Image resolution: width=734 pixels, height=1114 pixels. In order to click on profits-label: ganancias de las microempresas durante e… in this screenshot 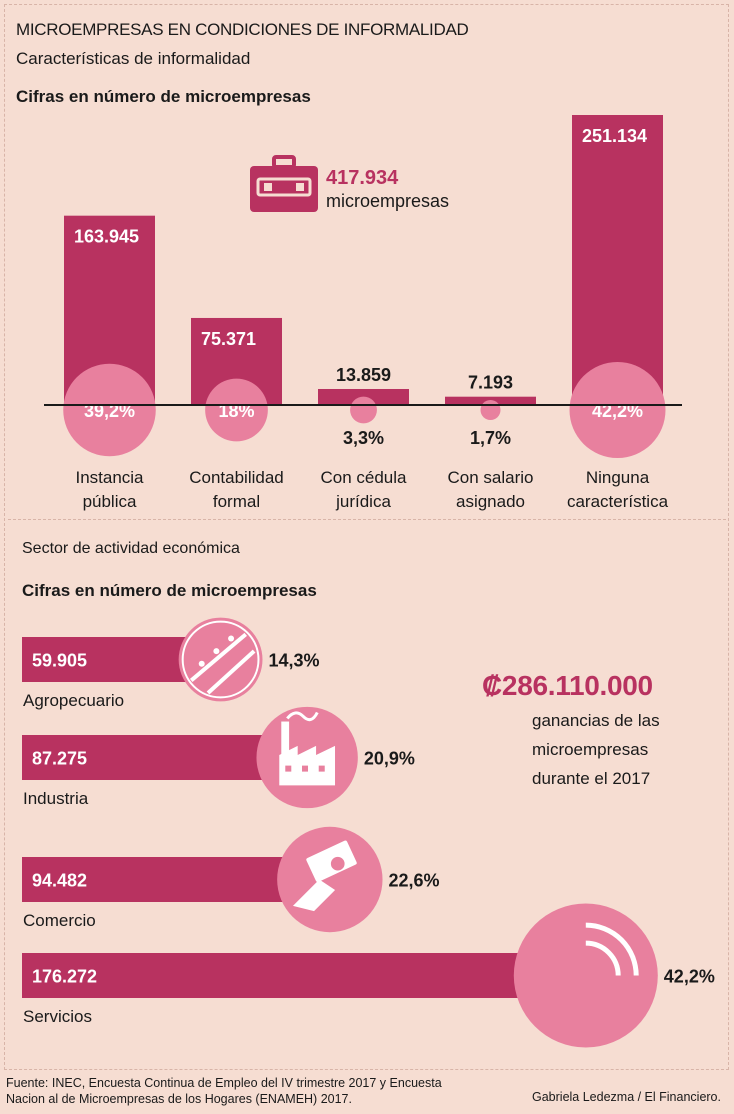, I will do `click(596, 749)`.